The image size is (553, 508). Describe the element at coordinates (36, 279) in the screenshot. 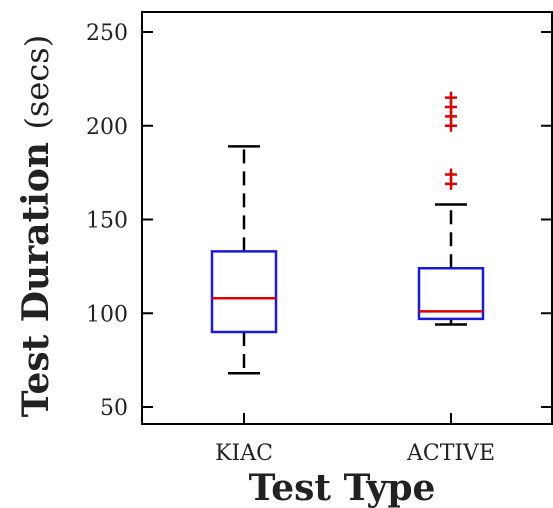

I see `y-axis-title-main: Test Duration` at that location.